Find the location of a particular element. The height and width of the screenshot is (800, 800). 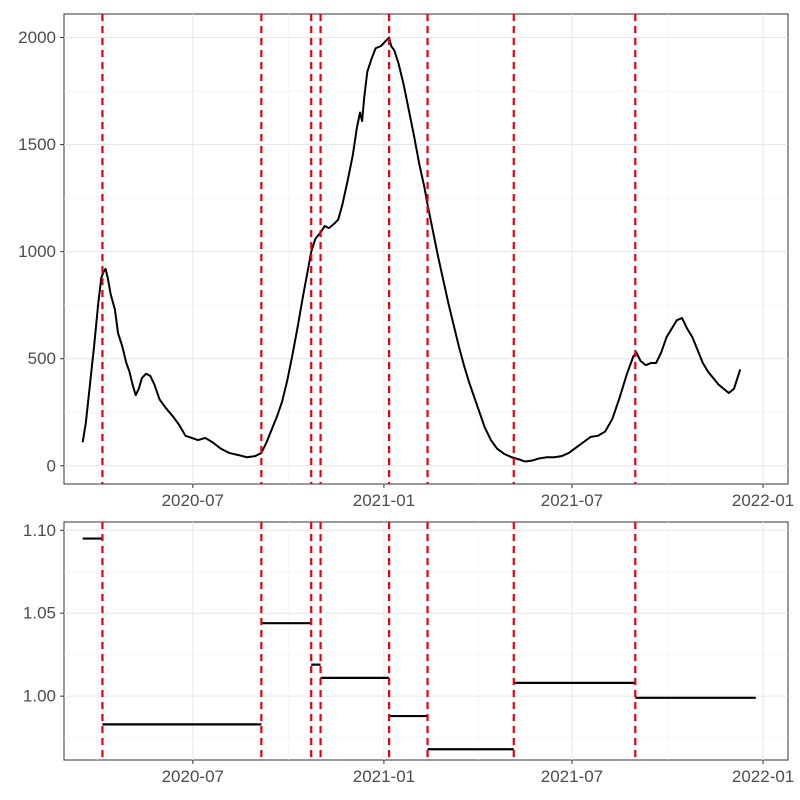

top-panel-y-axis: 0 500 1000 1500 2000 is located at coordinates (41, 251).